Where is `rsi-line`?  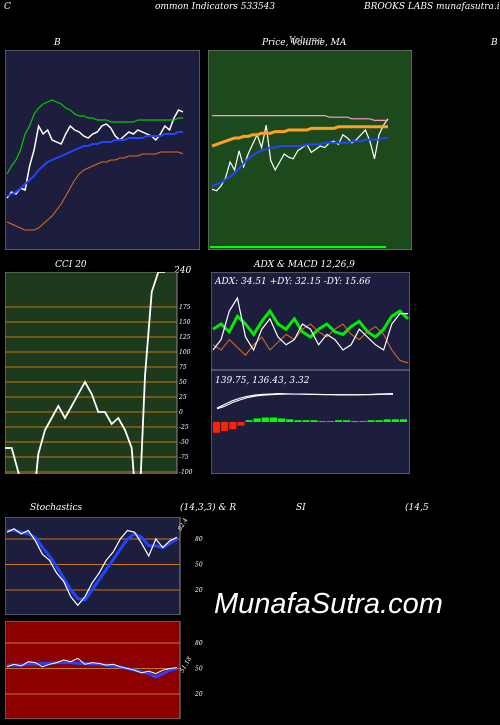 rsi-line is located at coordinates (92, 666).